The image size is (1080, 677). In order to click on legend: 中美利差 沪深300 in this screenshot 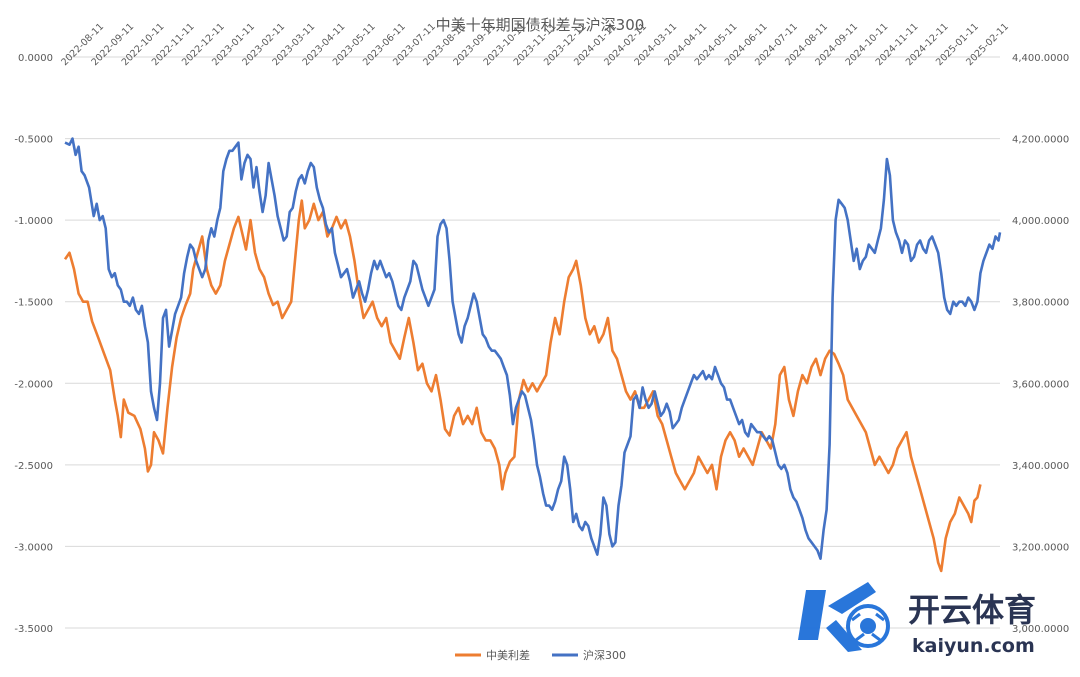, I will do `click(540, 655)`.